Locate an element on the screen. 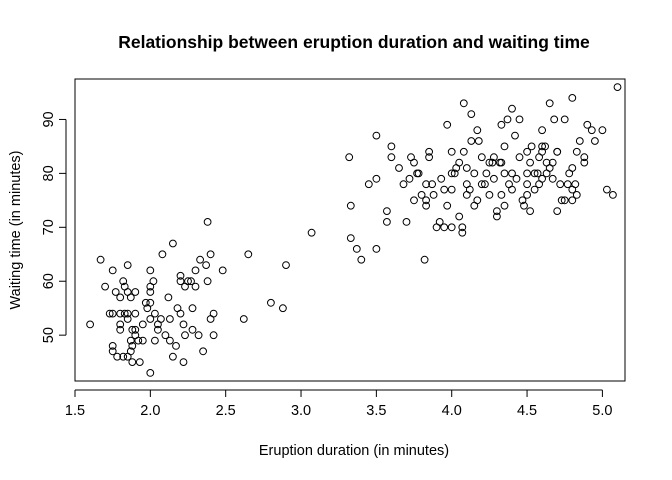 This screenshot has height=480, width=672. y-tick-label: 70 is located at coordinates (49, 227).